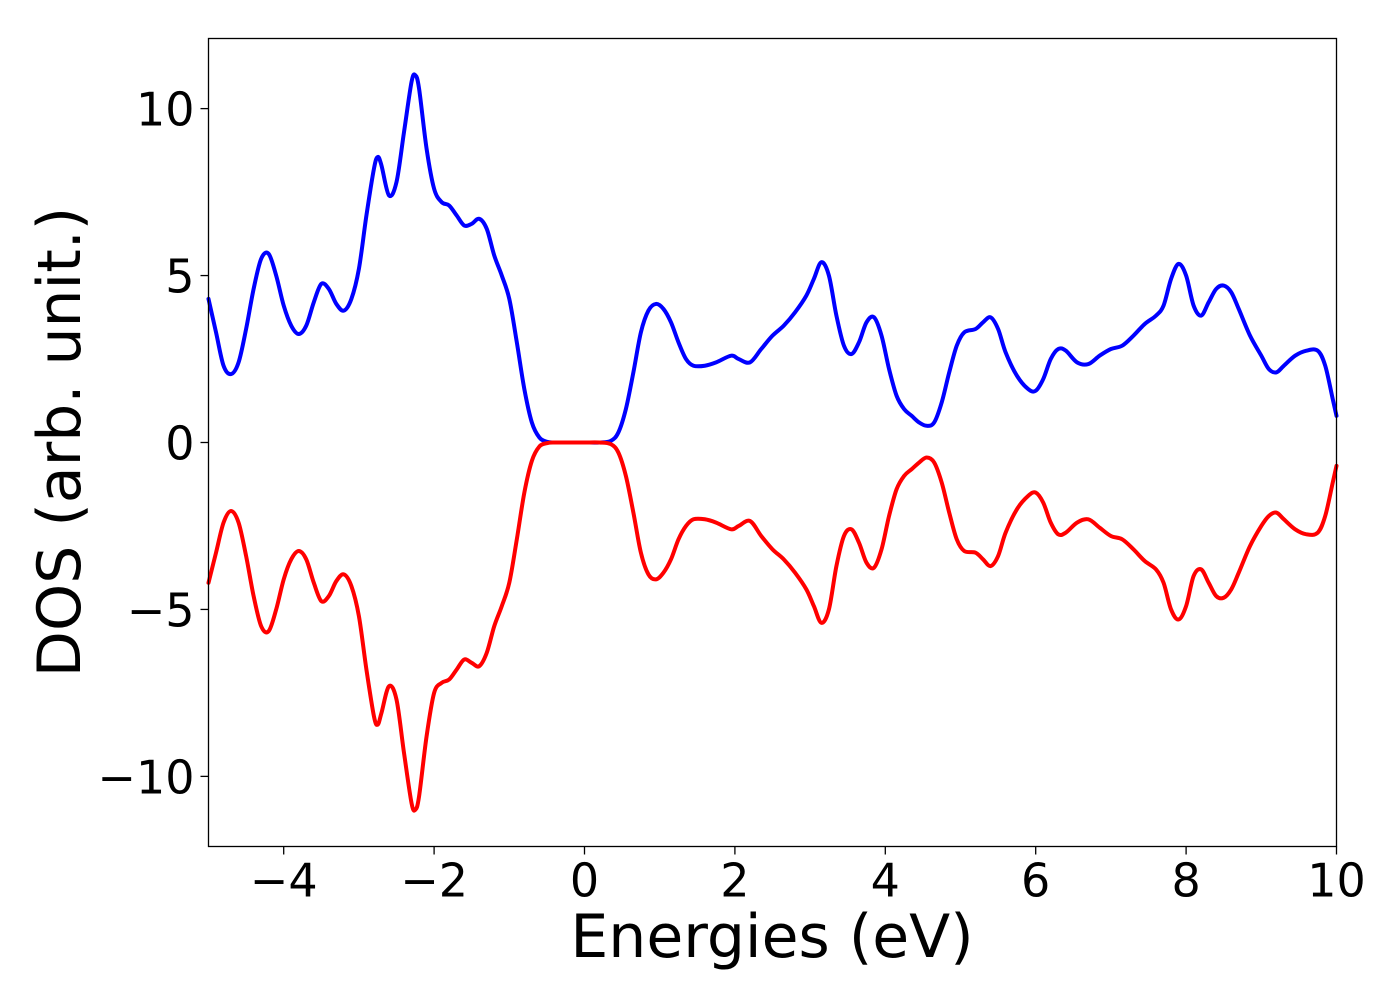 The width and height of the screenshot is (1400, 1000). Describe the element at coordinates (161, 610) in the screenshot. I see `y-tick-label: −5` at that location.